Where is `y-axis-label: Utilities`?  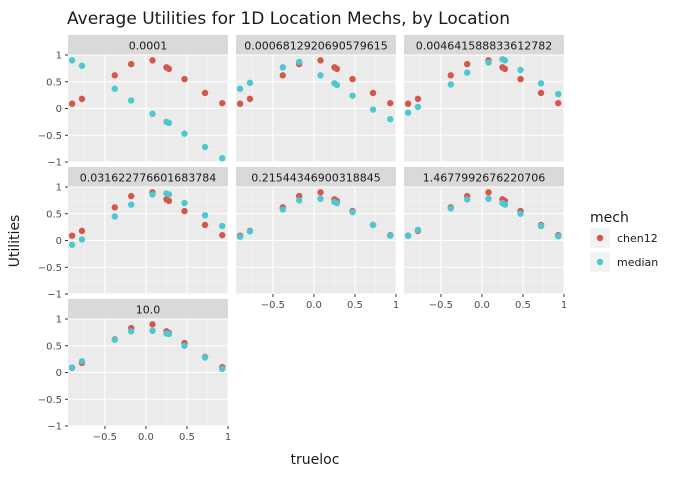
y-axis-label: Utilities is located at coordinates (15, 241).